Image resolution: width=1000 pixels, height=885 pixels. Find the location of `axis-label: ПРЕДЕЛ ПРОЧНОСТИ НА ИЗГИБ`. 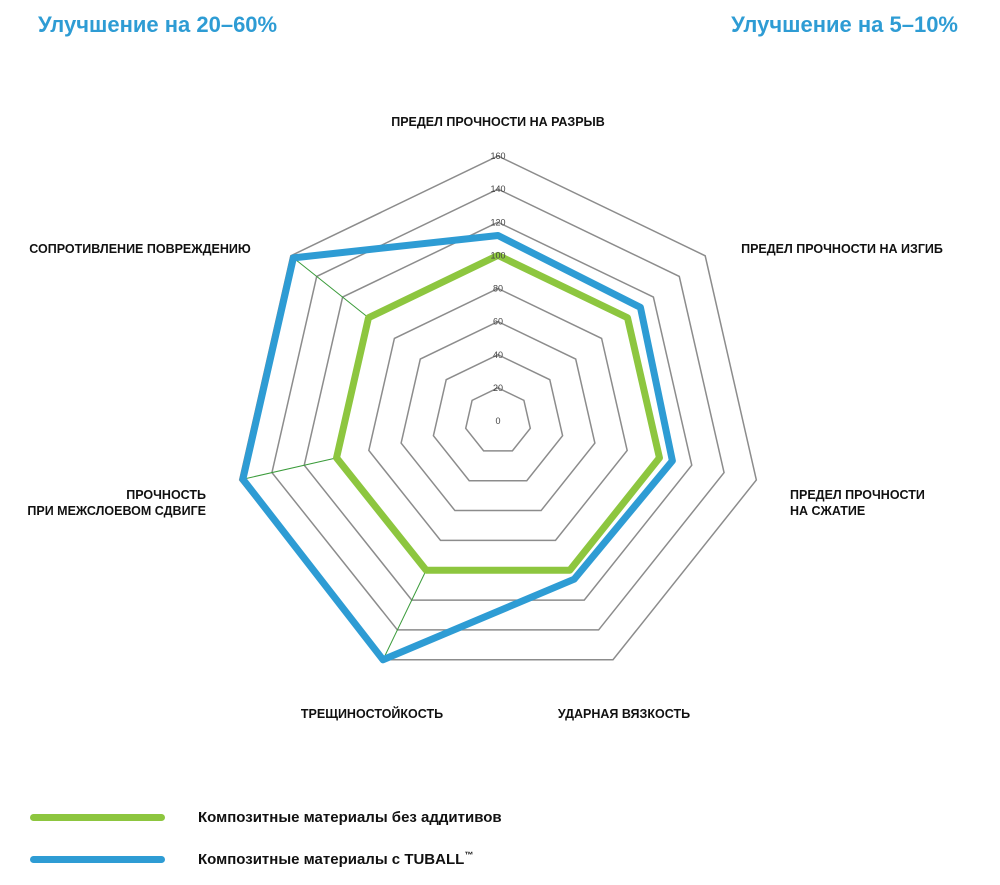

axis-label: ПРЕДЕЛ ПРОЧНОСТИ НА ИЗГИБ is located at coordinates (842, 249).